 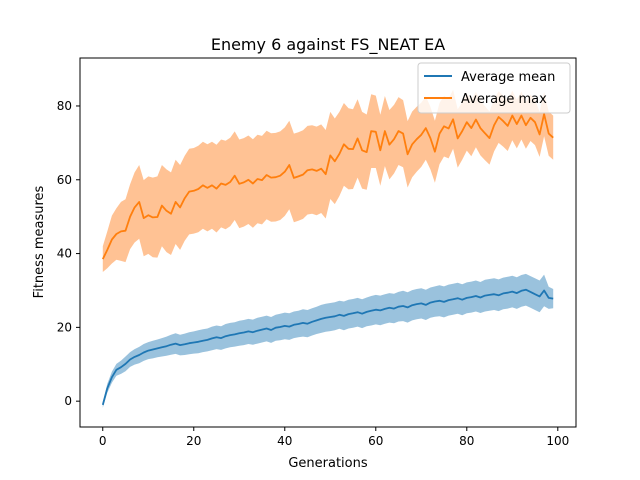 What do you see at coordinates (64, 106) in the screenshot?
I see `y-tick-label: 80` at bounding box center [64, 106].